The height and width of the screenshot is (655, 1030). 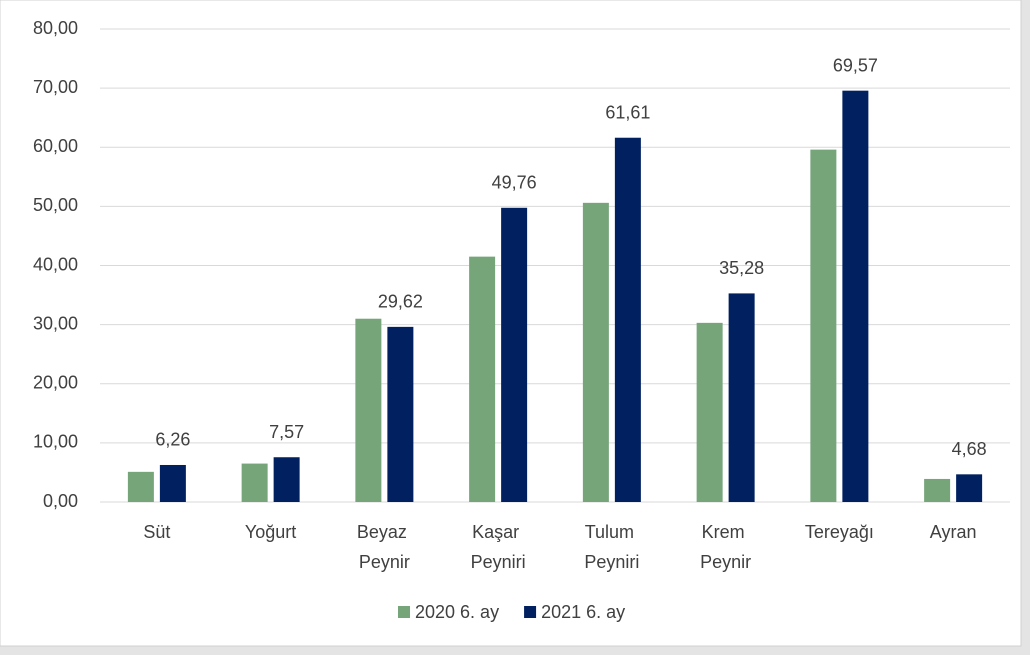 What do you see at coordinates (55, 264) in the screenshot?
I see `y-tick-label: 40,00` at bounding box center [55, 264].